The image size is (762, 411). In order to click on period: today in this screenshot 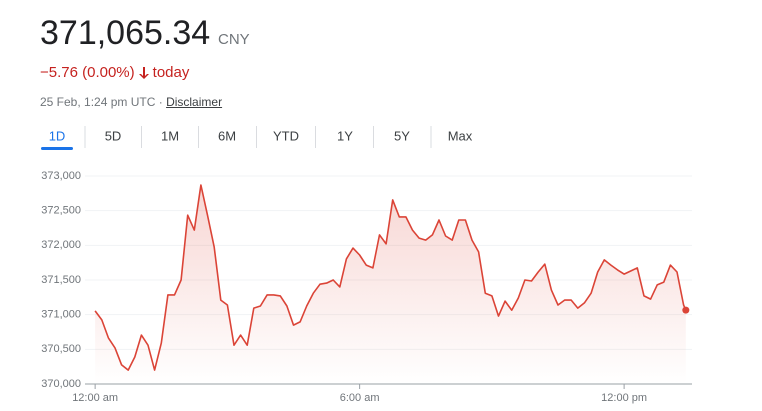, I will do `click(171, 72)`.